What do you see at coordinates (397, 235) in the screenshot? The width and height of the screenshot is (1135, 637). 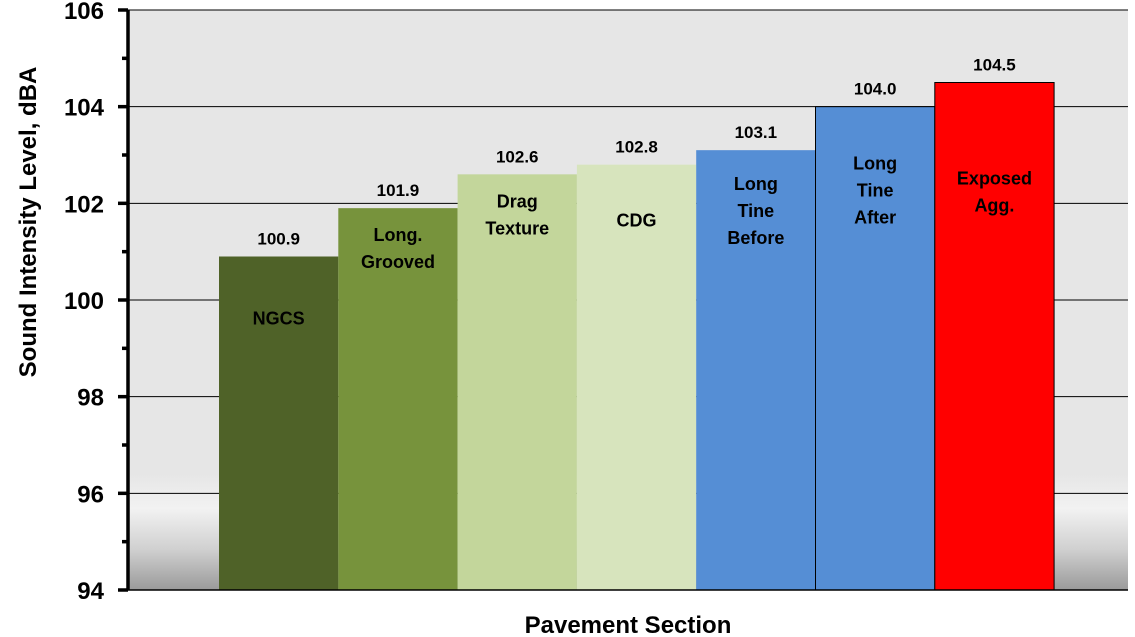 I see `category-label-line: Long.` at bounding box center [397, 235].